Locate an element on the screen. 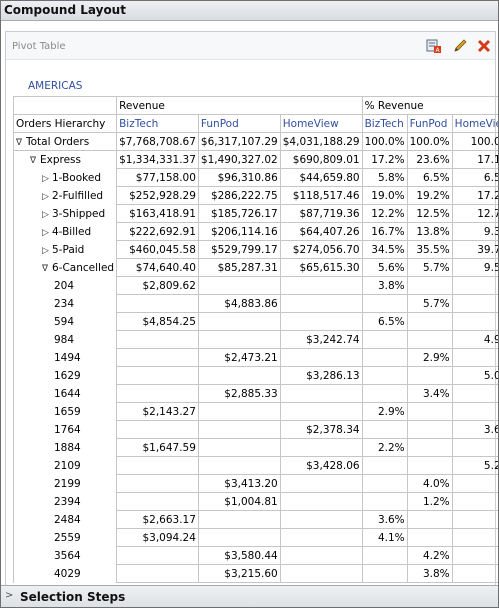  row-label-cell: 2559 is located at coordinates (65, 537).